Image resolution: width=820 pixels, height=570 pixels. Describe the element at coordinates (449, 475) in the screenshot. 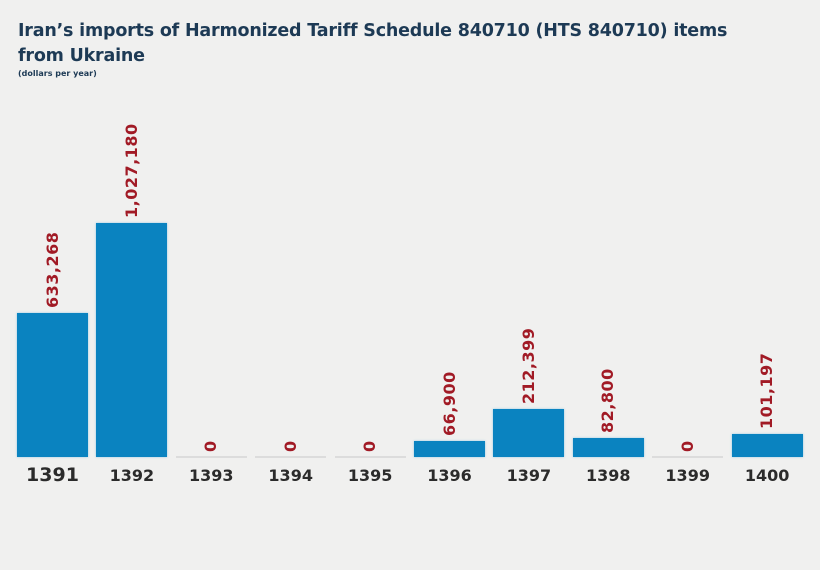

I see `x-tick-label-1396: 1396` at that location.